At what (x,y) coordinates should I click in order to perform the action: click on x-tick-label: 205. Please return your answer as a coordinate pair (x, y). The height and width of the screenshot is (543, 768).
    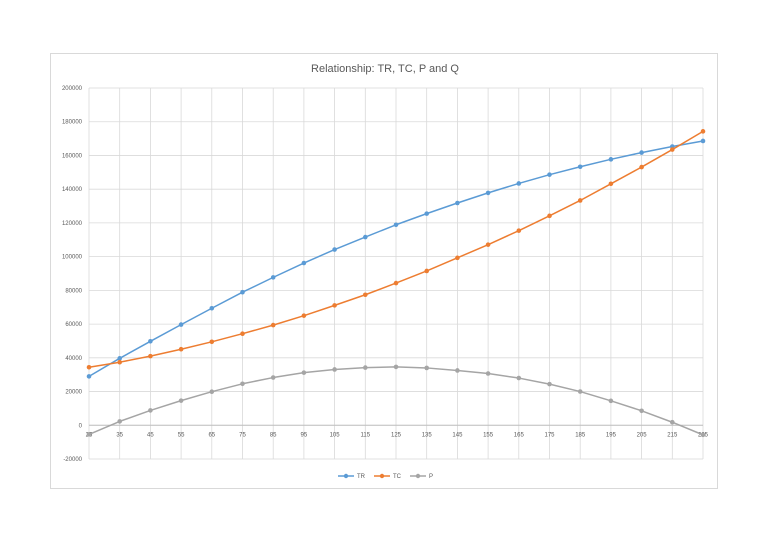
    Looking at the image, I should click on (642, 435).